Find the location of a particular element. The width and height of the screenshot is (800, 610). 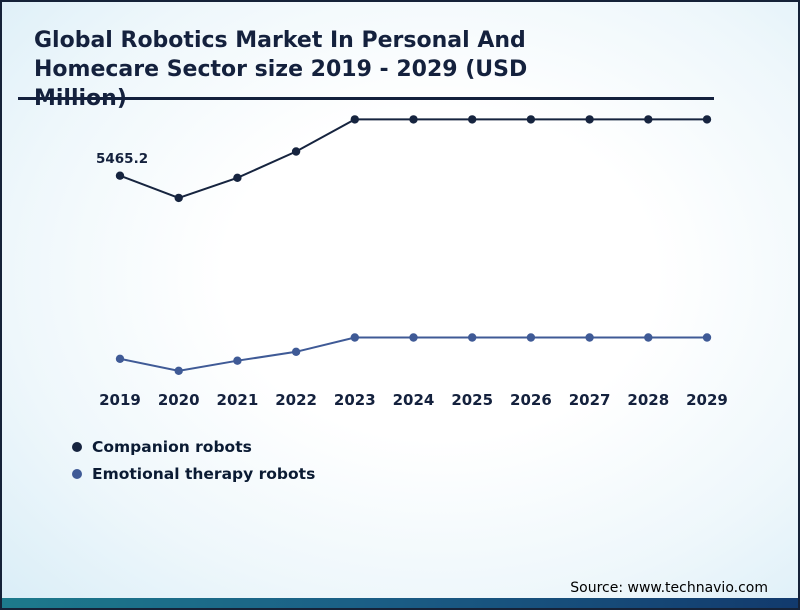

series-line-companion-robots is located at coordinates (413, 158).